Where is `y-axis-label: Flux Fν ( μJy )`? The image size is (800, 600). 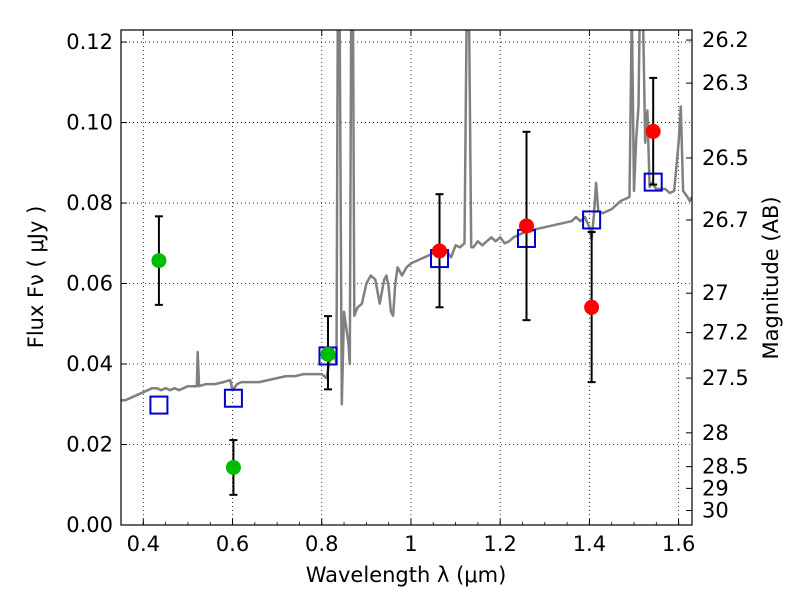
y-axis-label: Flux Fν ( μJy ) is located at coordinates (36, 277).